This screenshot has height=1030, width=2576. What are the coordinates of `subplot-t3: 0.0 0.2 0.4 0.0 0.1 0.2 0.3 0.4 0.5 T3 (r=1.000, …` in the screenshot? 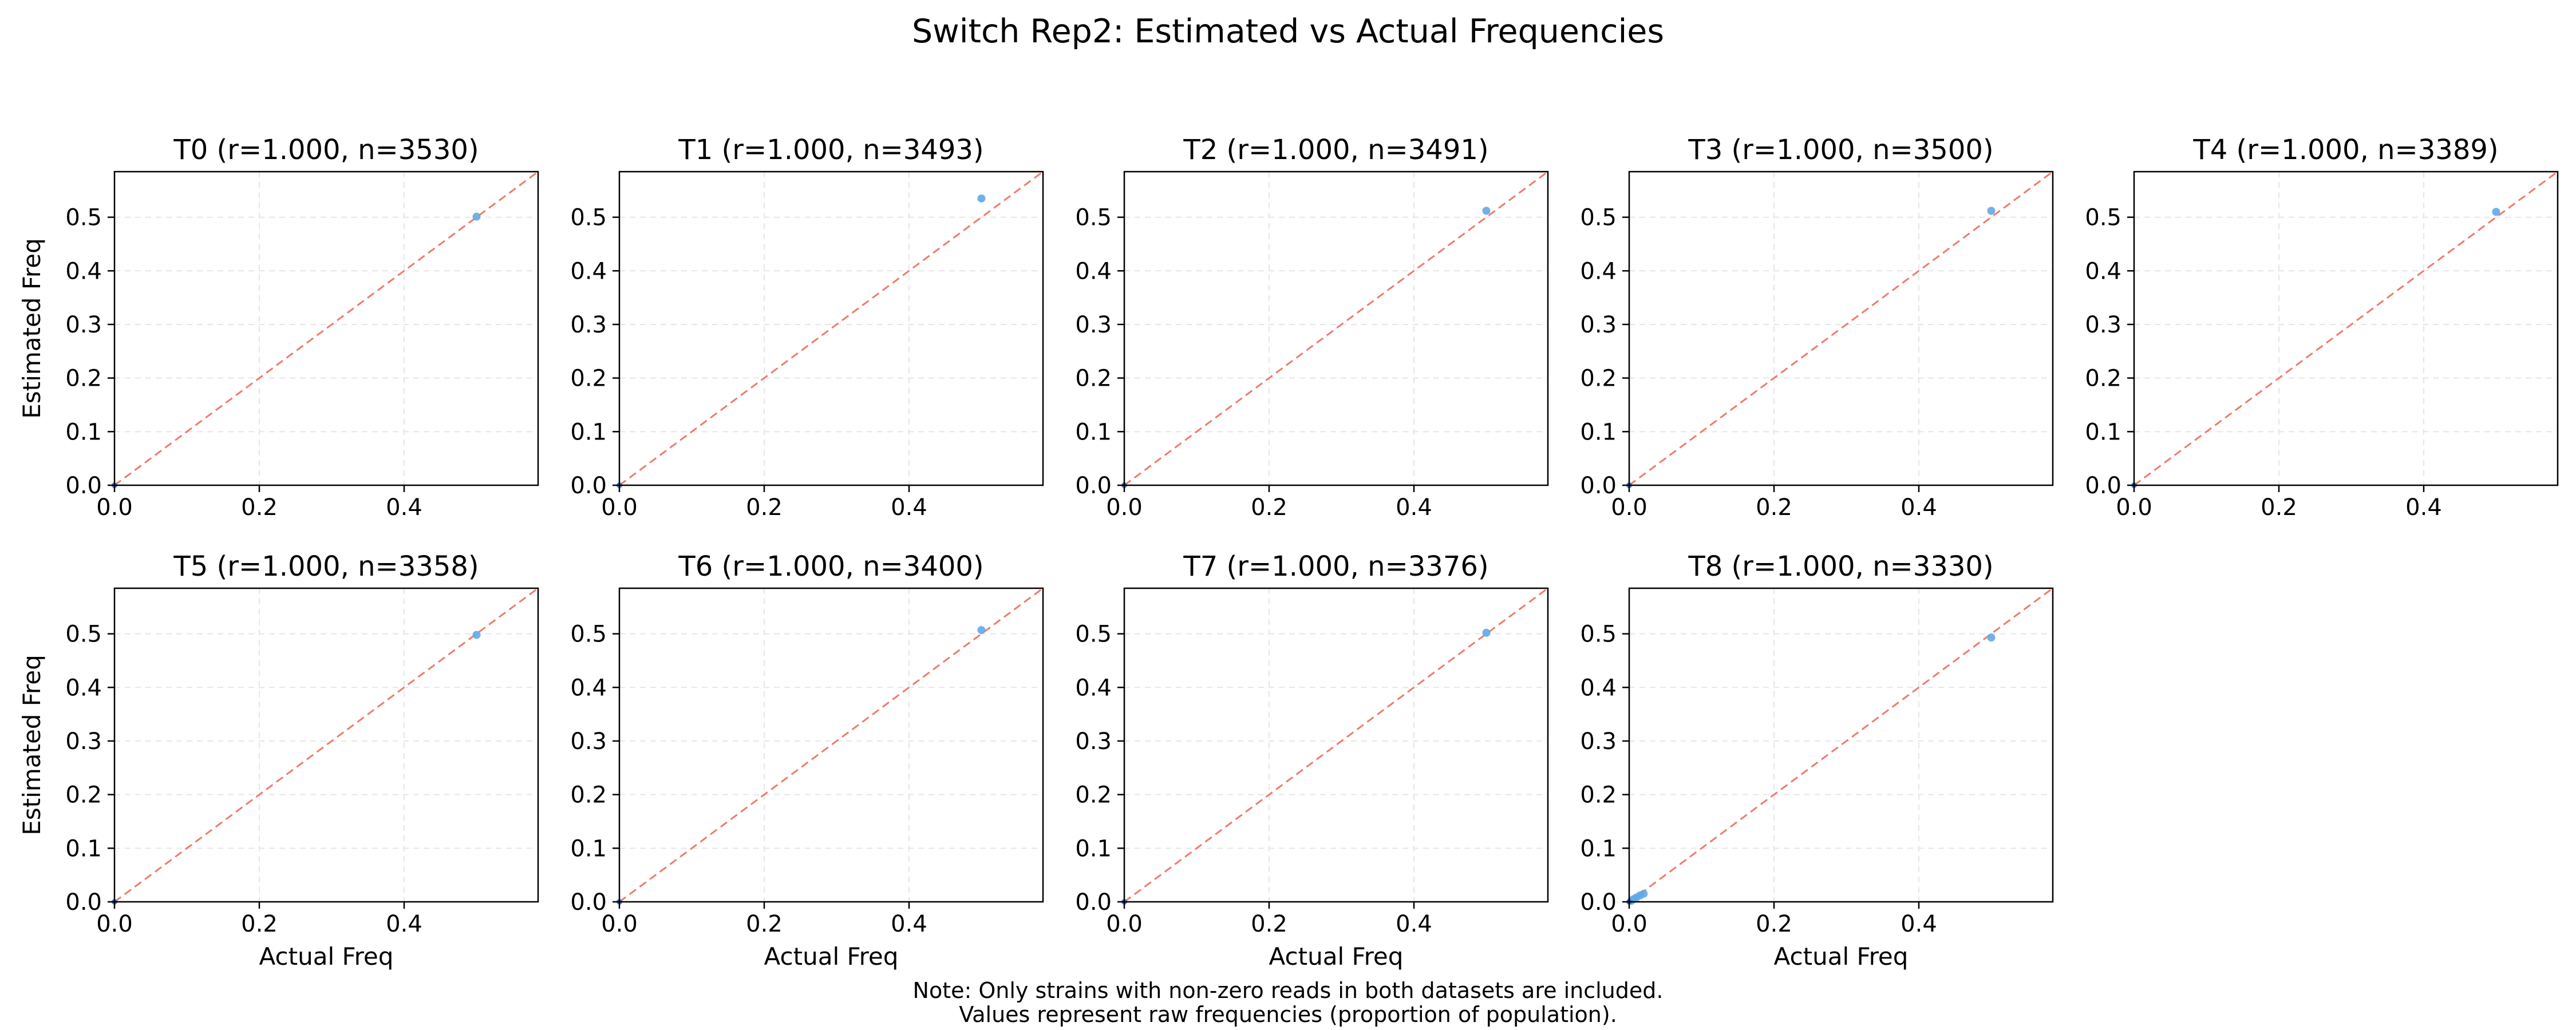 It's located at (1817, 327).